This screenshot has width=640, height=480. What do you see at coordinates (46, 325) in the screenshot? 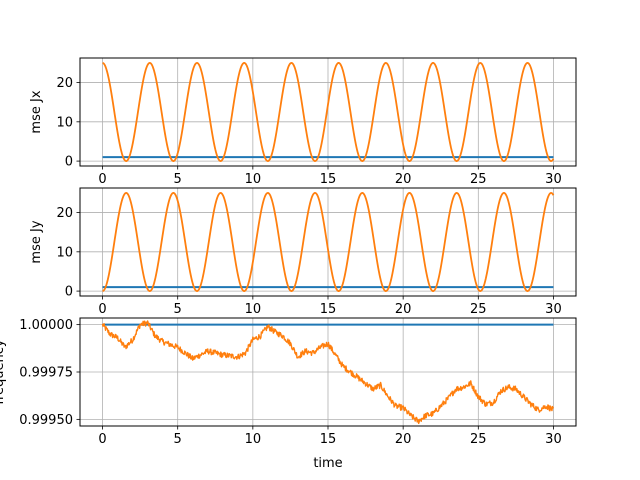
I see `y-tick-label: 1.00000` at bounding box center [46, 325].